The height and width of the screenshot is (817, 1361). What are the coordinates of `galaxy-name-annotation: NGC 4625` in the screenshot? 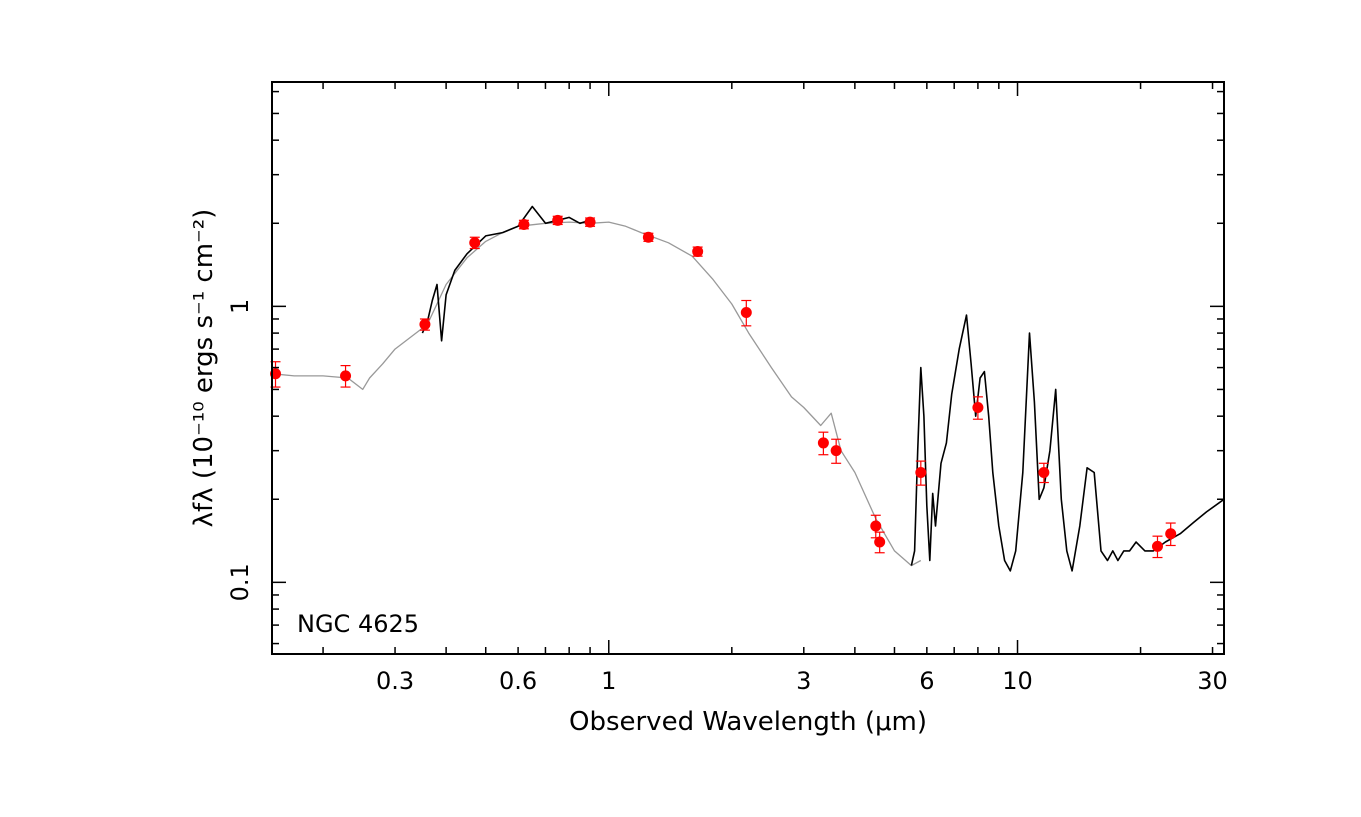 It's located at (358, 624).